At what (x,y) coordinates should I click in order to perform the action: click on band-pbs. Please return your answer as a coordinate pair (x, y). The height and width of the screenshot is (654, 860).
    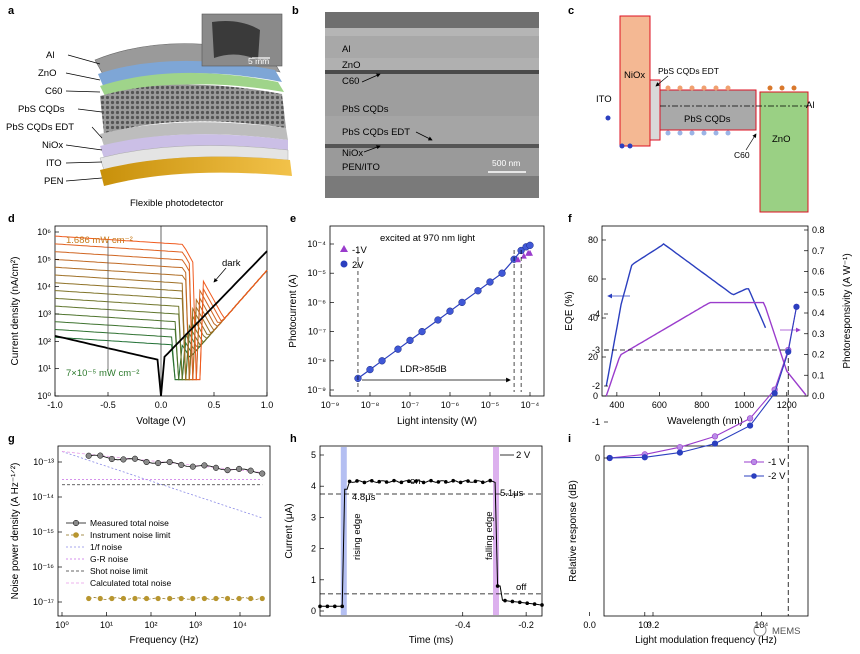
    Looking at the image, I should click on (708, 110).